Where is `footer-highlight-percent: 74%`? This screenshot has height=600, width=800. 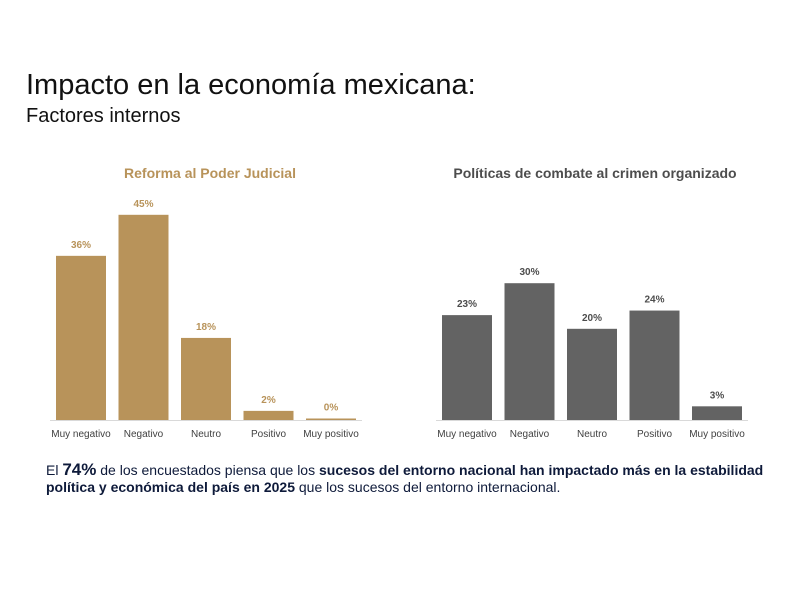
footer-highlight-percent: 74% is located at coordinates (79, 469).